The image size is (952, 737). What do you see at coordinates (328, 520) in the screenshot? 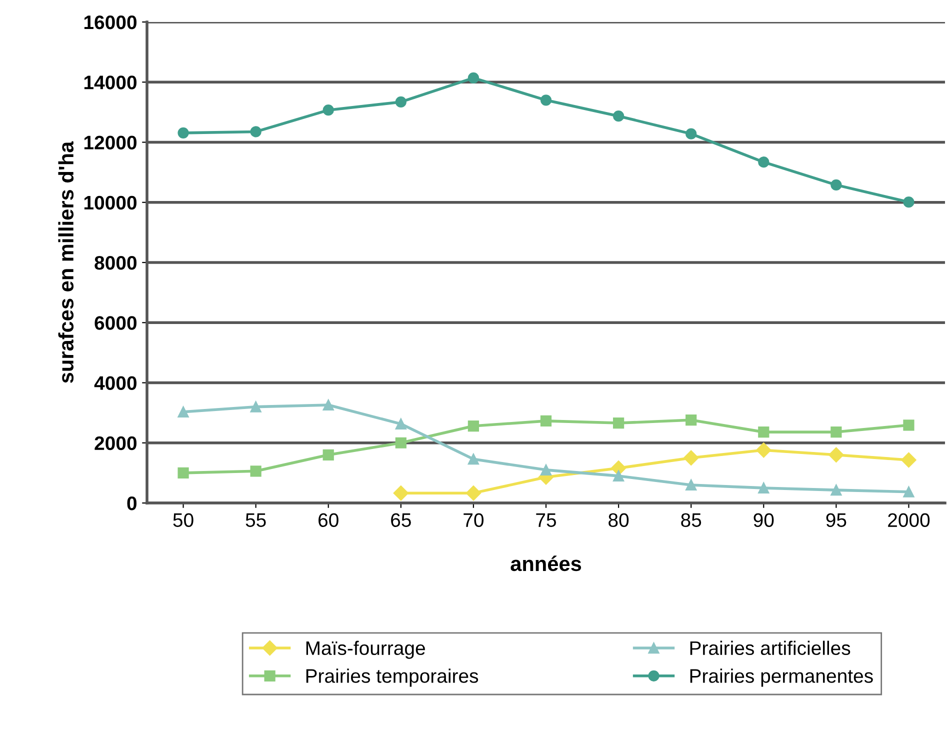
I see `x-tick-label: 60` at bounding box center [328, 520].